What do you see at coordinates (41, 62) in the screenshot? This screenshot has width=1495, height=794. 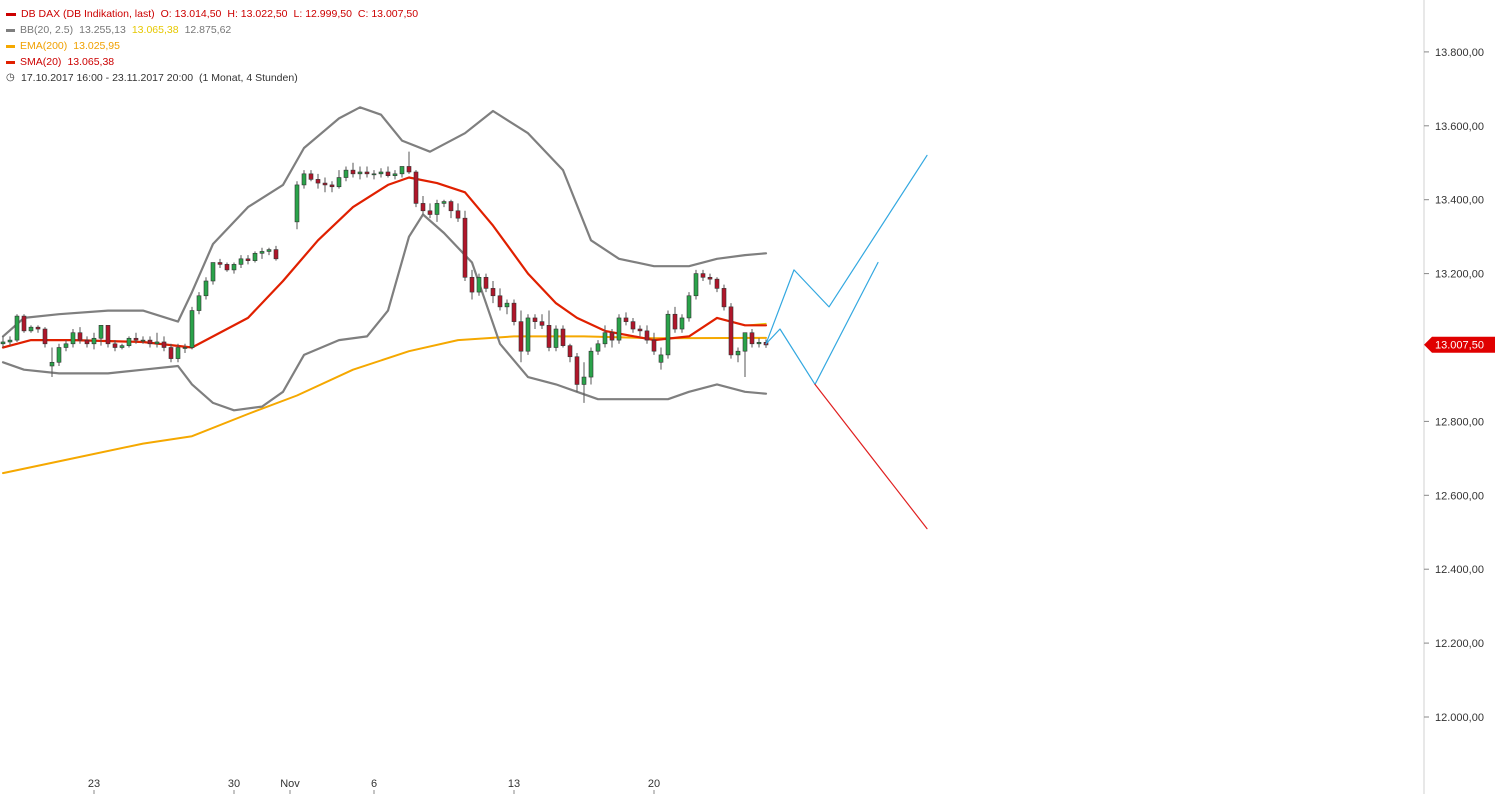 I see `sma-label: SMA(20)` at bounding box center [41, 62].